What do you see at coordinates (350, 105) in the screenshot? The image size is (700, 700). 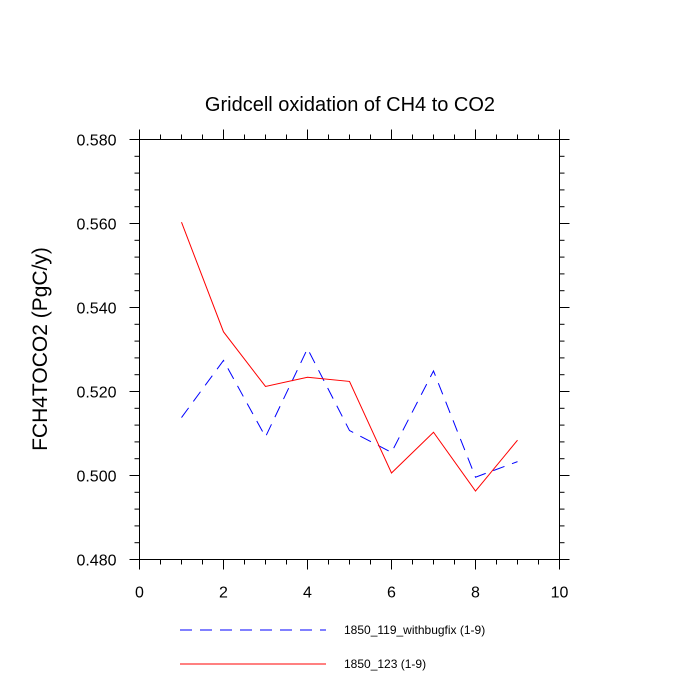 I see `chart-title: Gridcell oxidation of CH4 to CO2` at bounding box center [350, 105].